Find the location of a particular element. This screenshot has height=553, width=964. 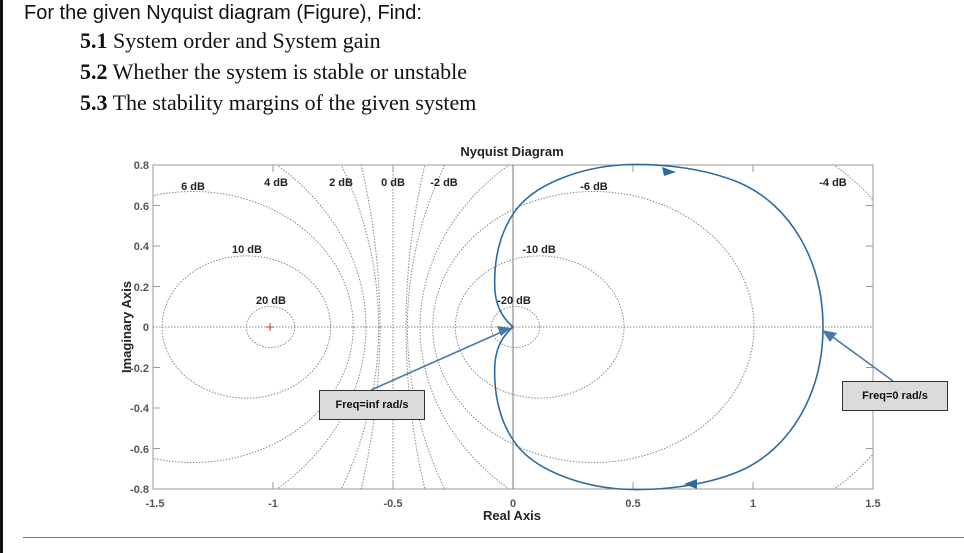

svg-text: 4 dB is located at coordinates (276, 183).